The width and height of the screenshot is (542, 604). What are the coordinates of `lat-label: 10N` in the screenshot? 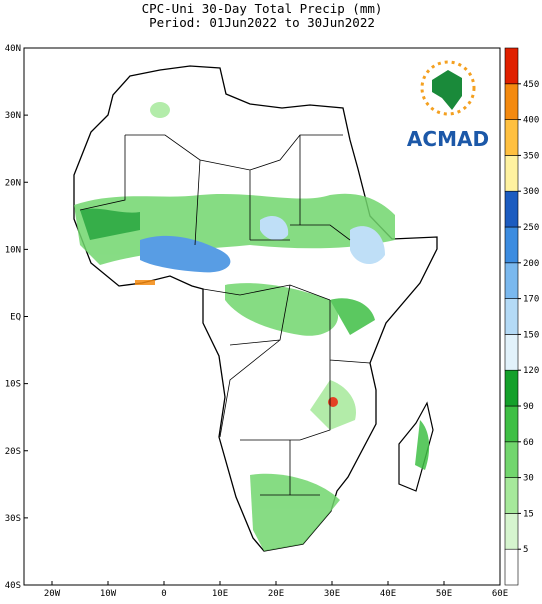 It's located at (13, 250).